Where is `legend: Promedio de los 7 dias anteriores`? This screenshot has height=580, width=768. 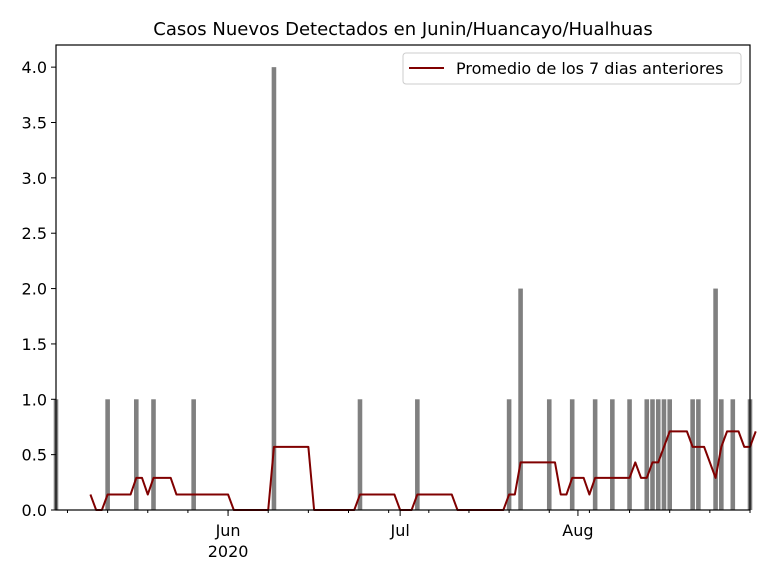 legend: Promedio de los 7 dias anteriores is located at coordinates (572, 68).